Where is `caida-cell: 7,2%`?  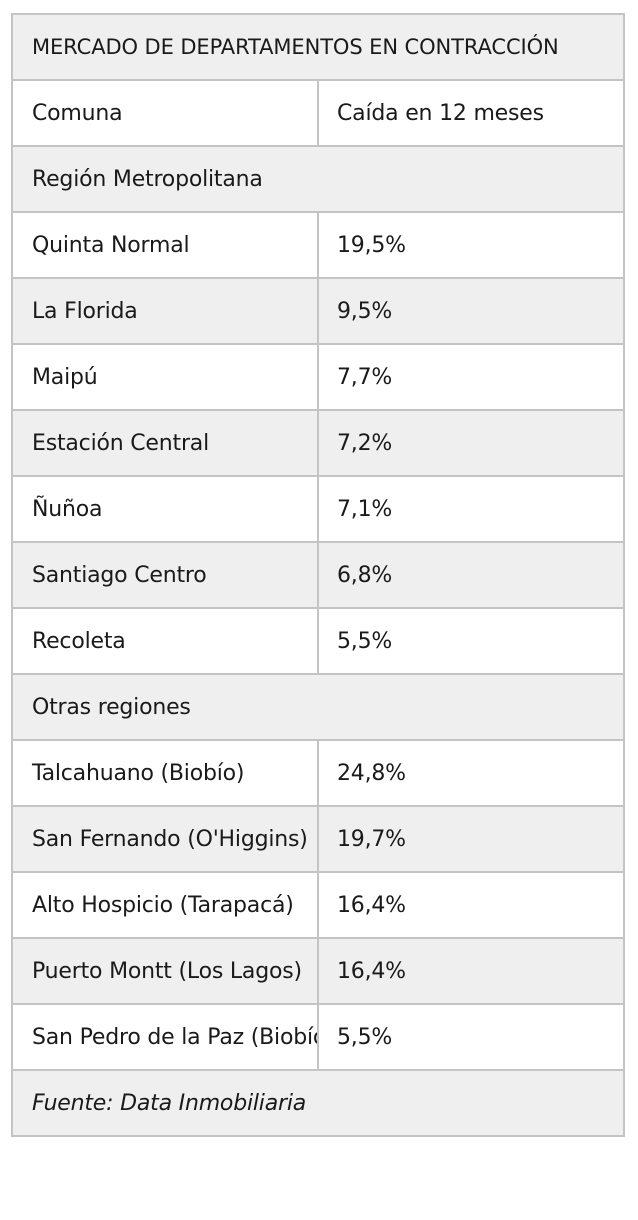
caida-cell: 7,2% is located at coordinates (471, 443).